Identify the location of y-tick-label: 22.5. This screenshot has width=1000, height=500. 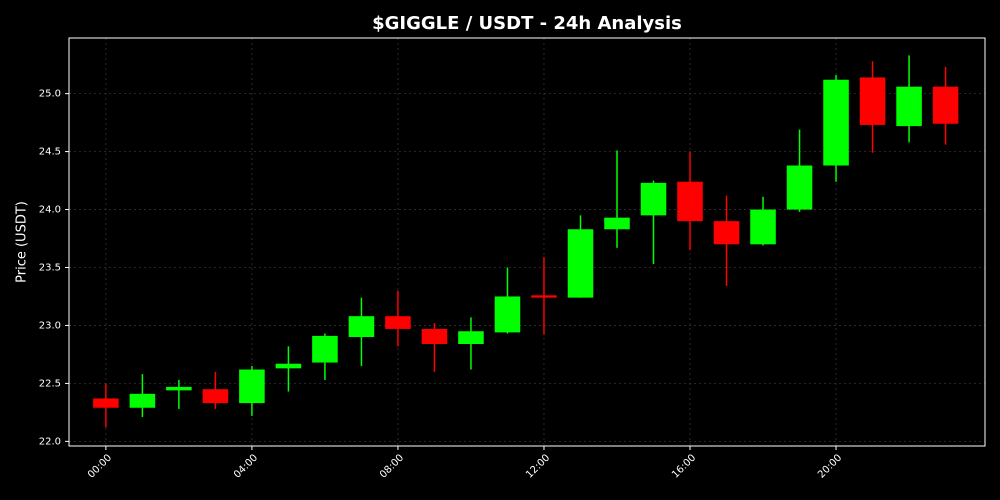
(50, 383).